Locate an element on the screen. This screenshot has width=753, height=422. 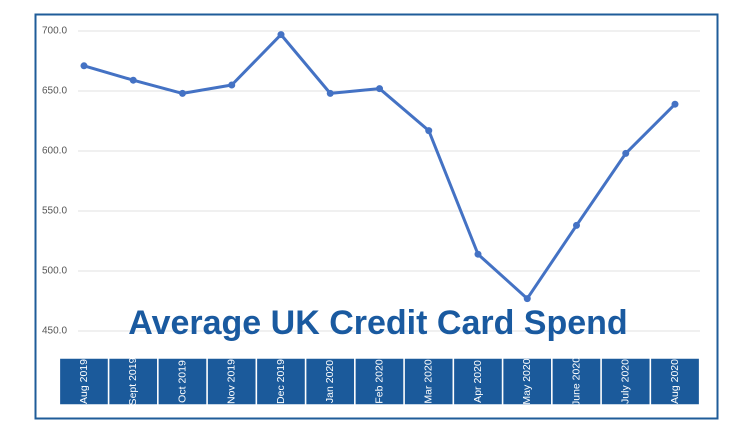
x-tick-label: Feb 2020 is located at coordinates (379, 381).